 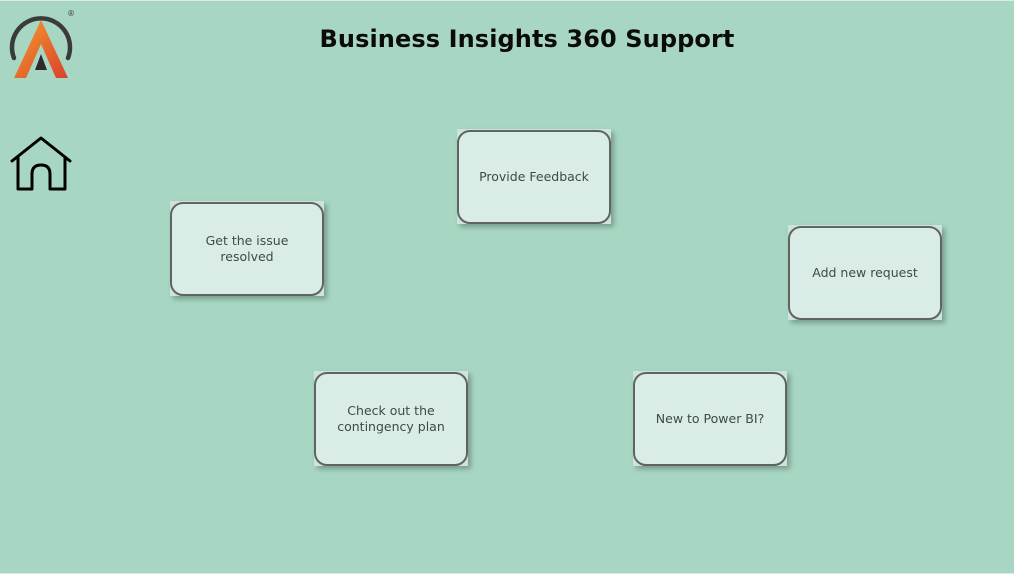 I want to click on provide-feedback-button: Provide Feedback, so click(x=534, y=176).